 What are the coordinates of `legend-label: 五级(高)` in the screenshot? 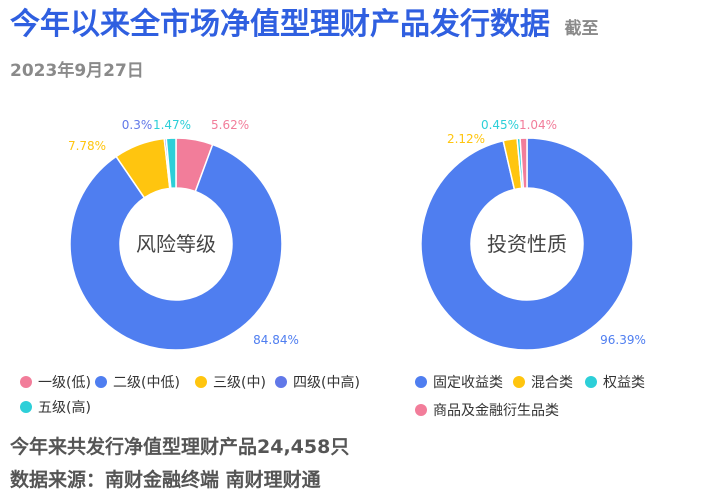 It's located at (64, 408).